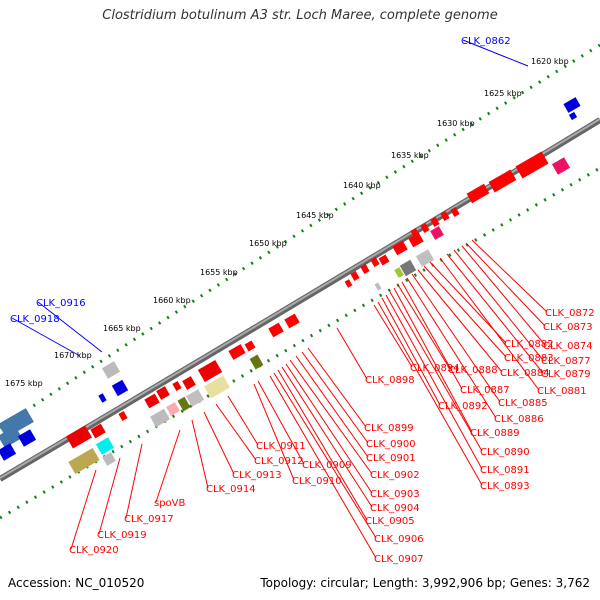 The width and height of the screenshot is (600, 600). I want to click on gene-label-forward: CLK_0917, so click(149, 519).